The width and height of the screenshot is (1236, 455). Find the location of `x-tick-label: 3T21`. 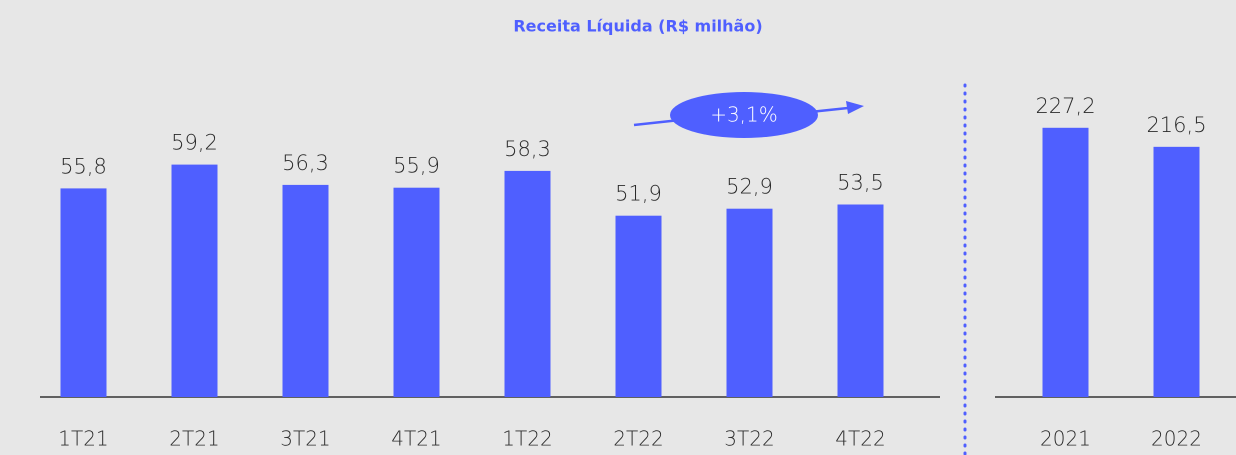

x-tick-label: 3T21 is located at coordinates (305, 439).